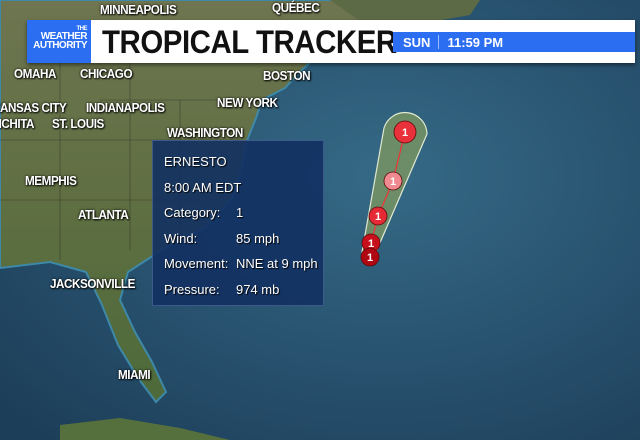 This screenshot has width=640, height=440. I want to click on city-label: NEW YORK, so click(247, 102).